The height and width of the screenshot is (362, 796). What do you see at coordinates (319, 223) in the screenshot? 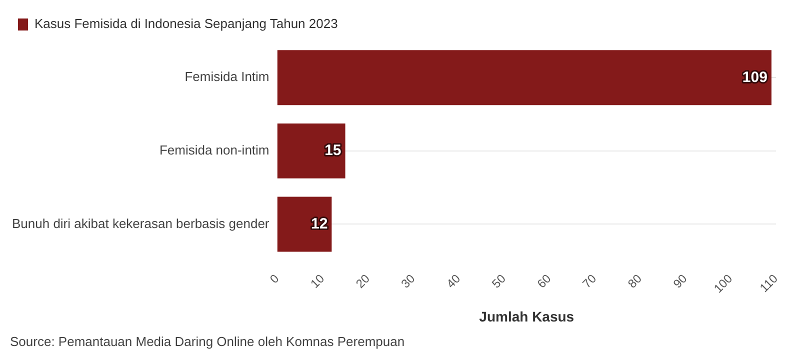
I see `data-label: 12` at bounding box center [319, 223].